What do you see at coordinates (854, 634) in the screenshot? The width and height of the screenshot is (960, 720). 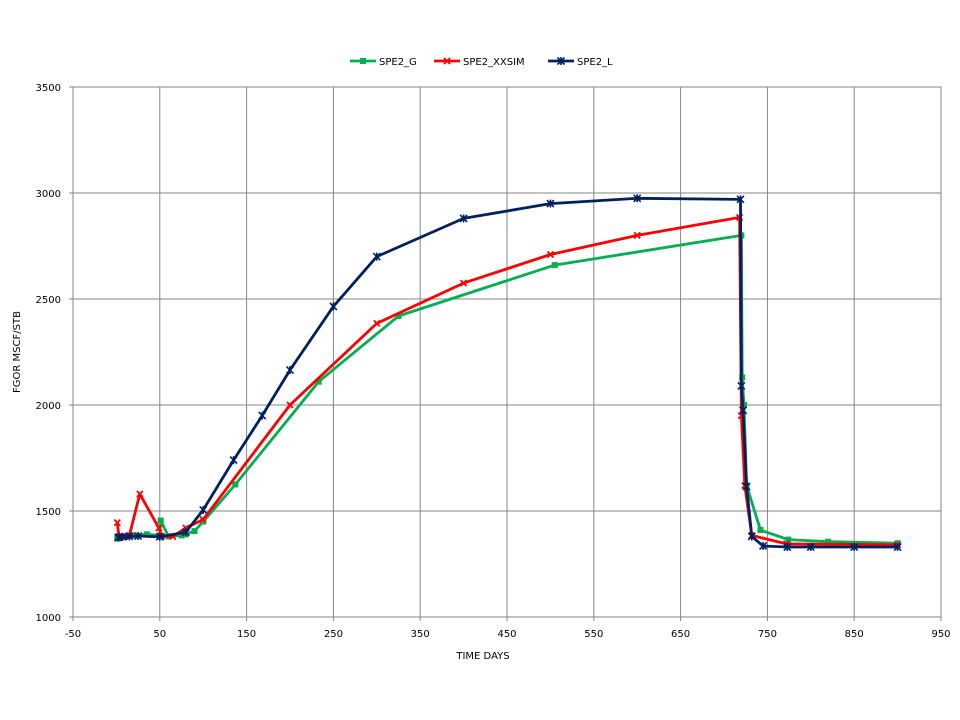 I see `x-tick-label: 850` at bounding box center [854, 634].